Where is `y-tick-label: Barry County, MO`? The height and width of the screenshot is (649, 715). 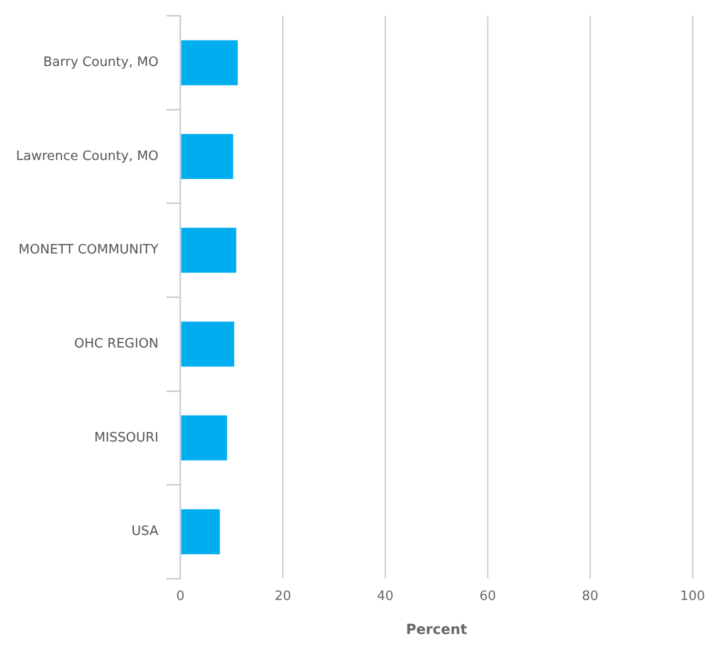
y-tick-label: Barry County, MO is located at coordinates (100, 62).